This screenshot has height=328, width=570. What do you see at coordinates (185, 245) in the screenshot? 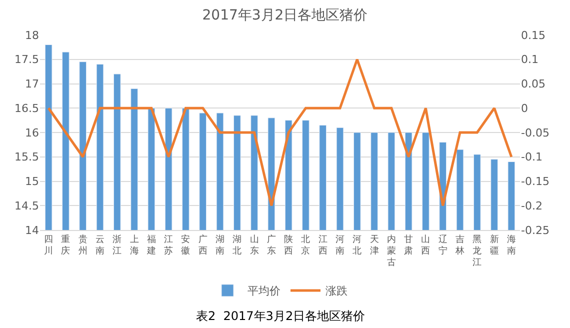
I see `x-tick-label: 安徽` at bounding box center [185, 245].